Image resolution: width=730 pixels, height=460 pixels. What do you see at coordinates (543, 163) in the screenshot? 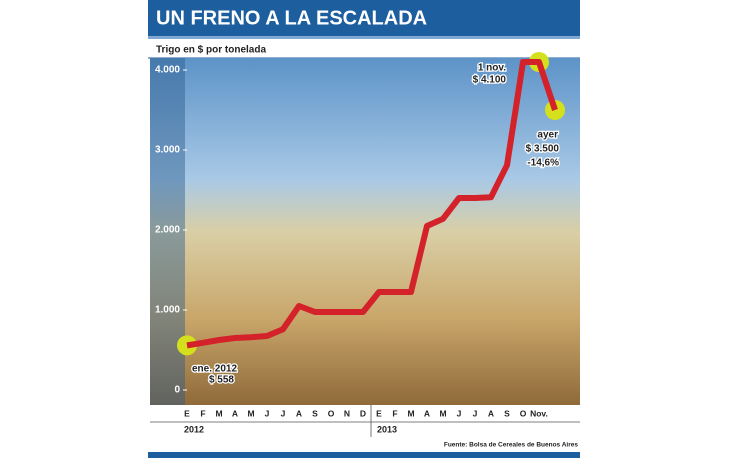
I see `annotation: -14,6%` at bounding box center [543, 163].